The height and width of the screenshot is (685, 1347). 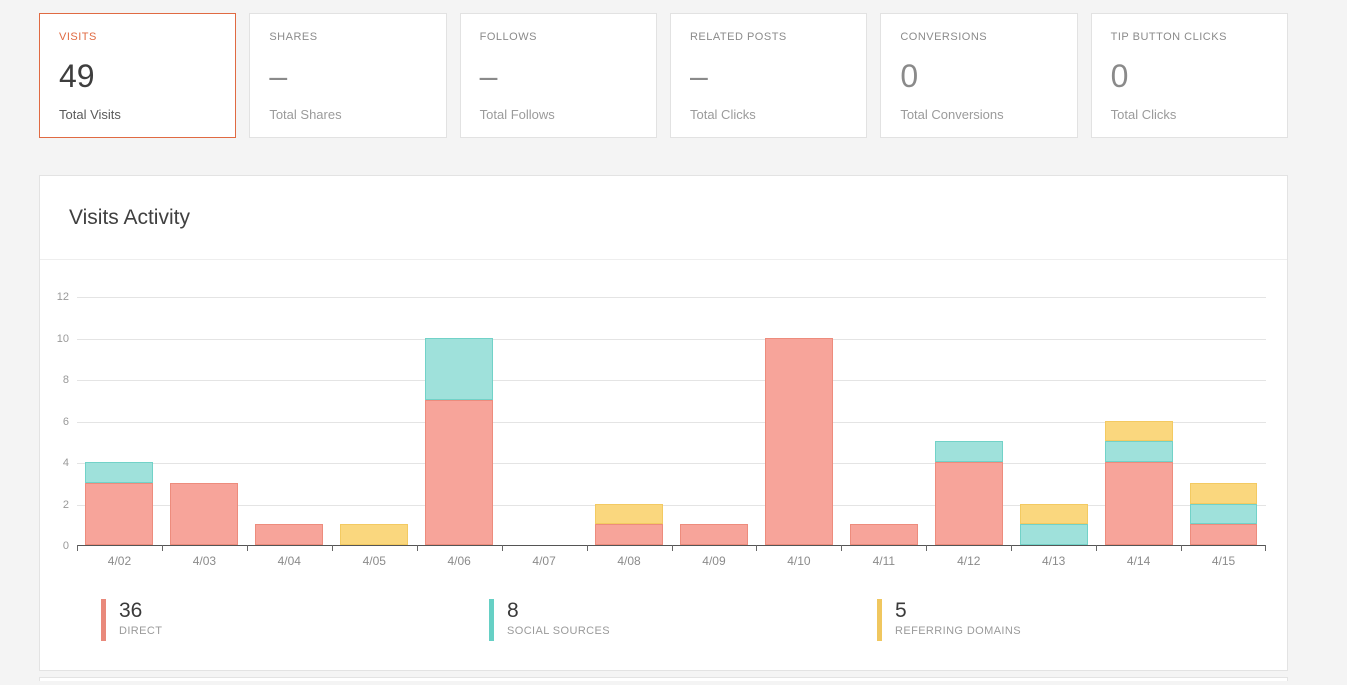 I want to click on legend-item-referring-domains: 5 REFERRING DOMAINS, so click(x=1071, y=620).